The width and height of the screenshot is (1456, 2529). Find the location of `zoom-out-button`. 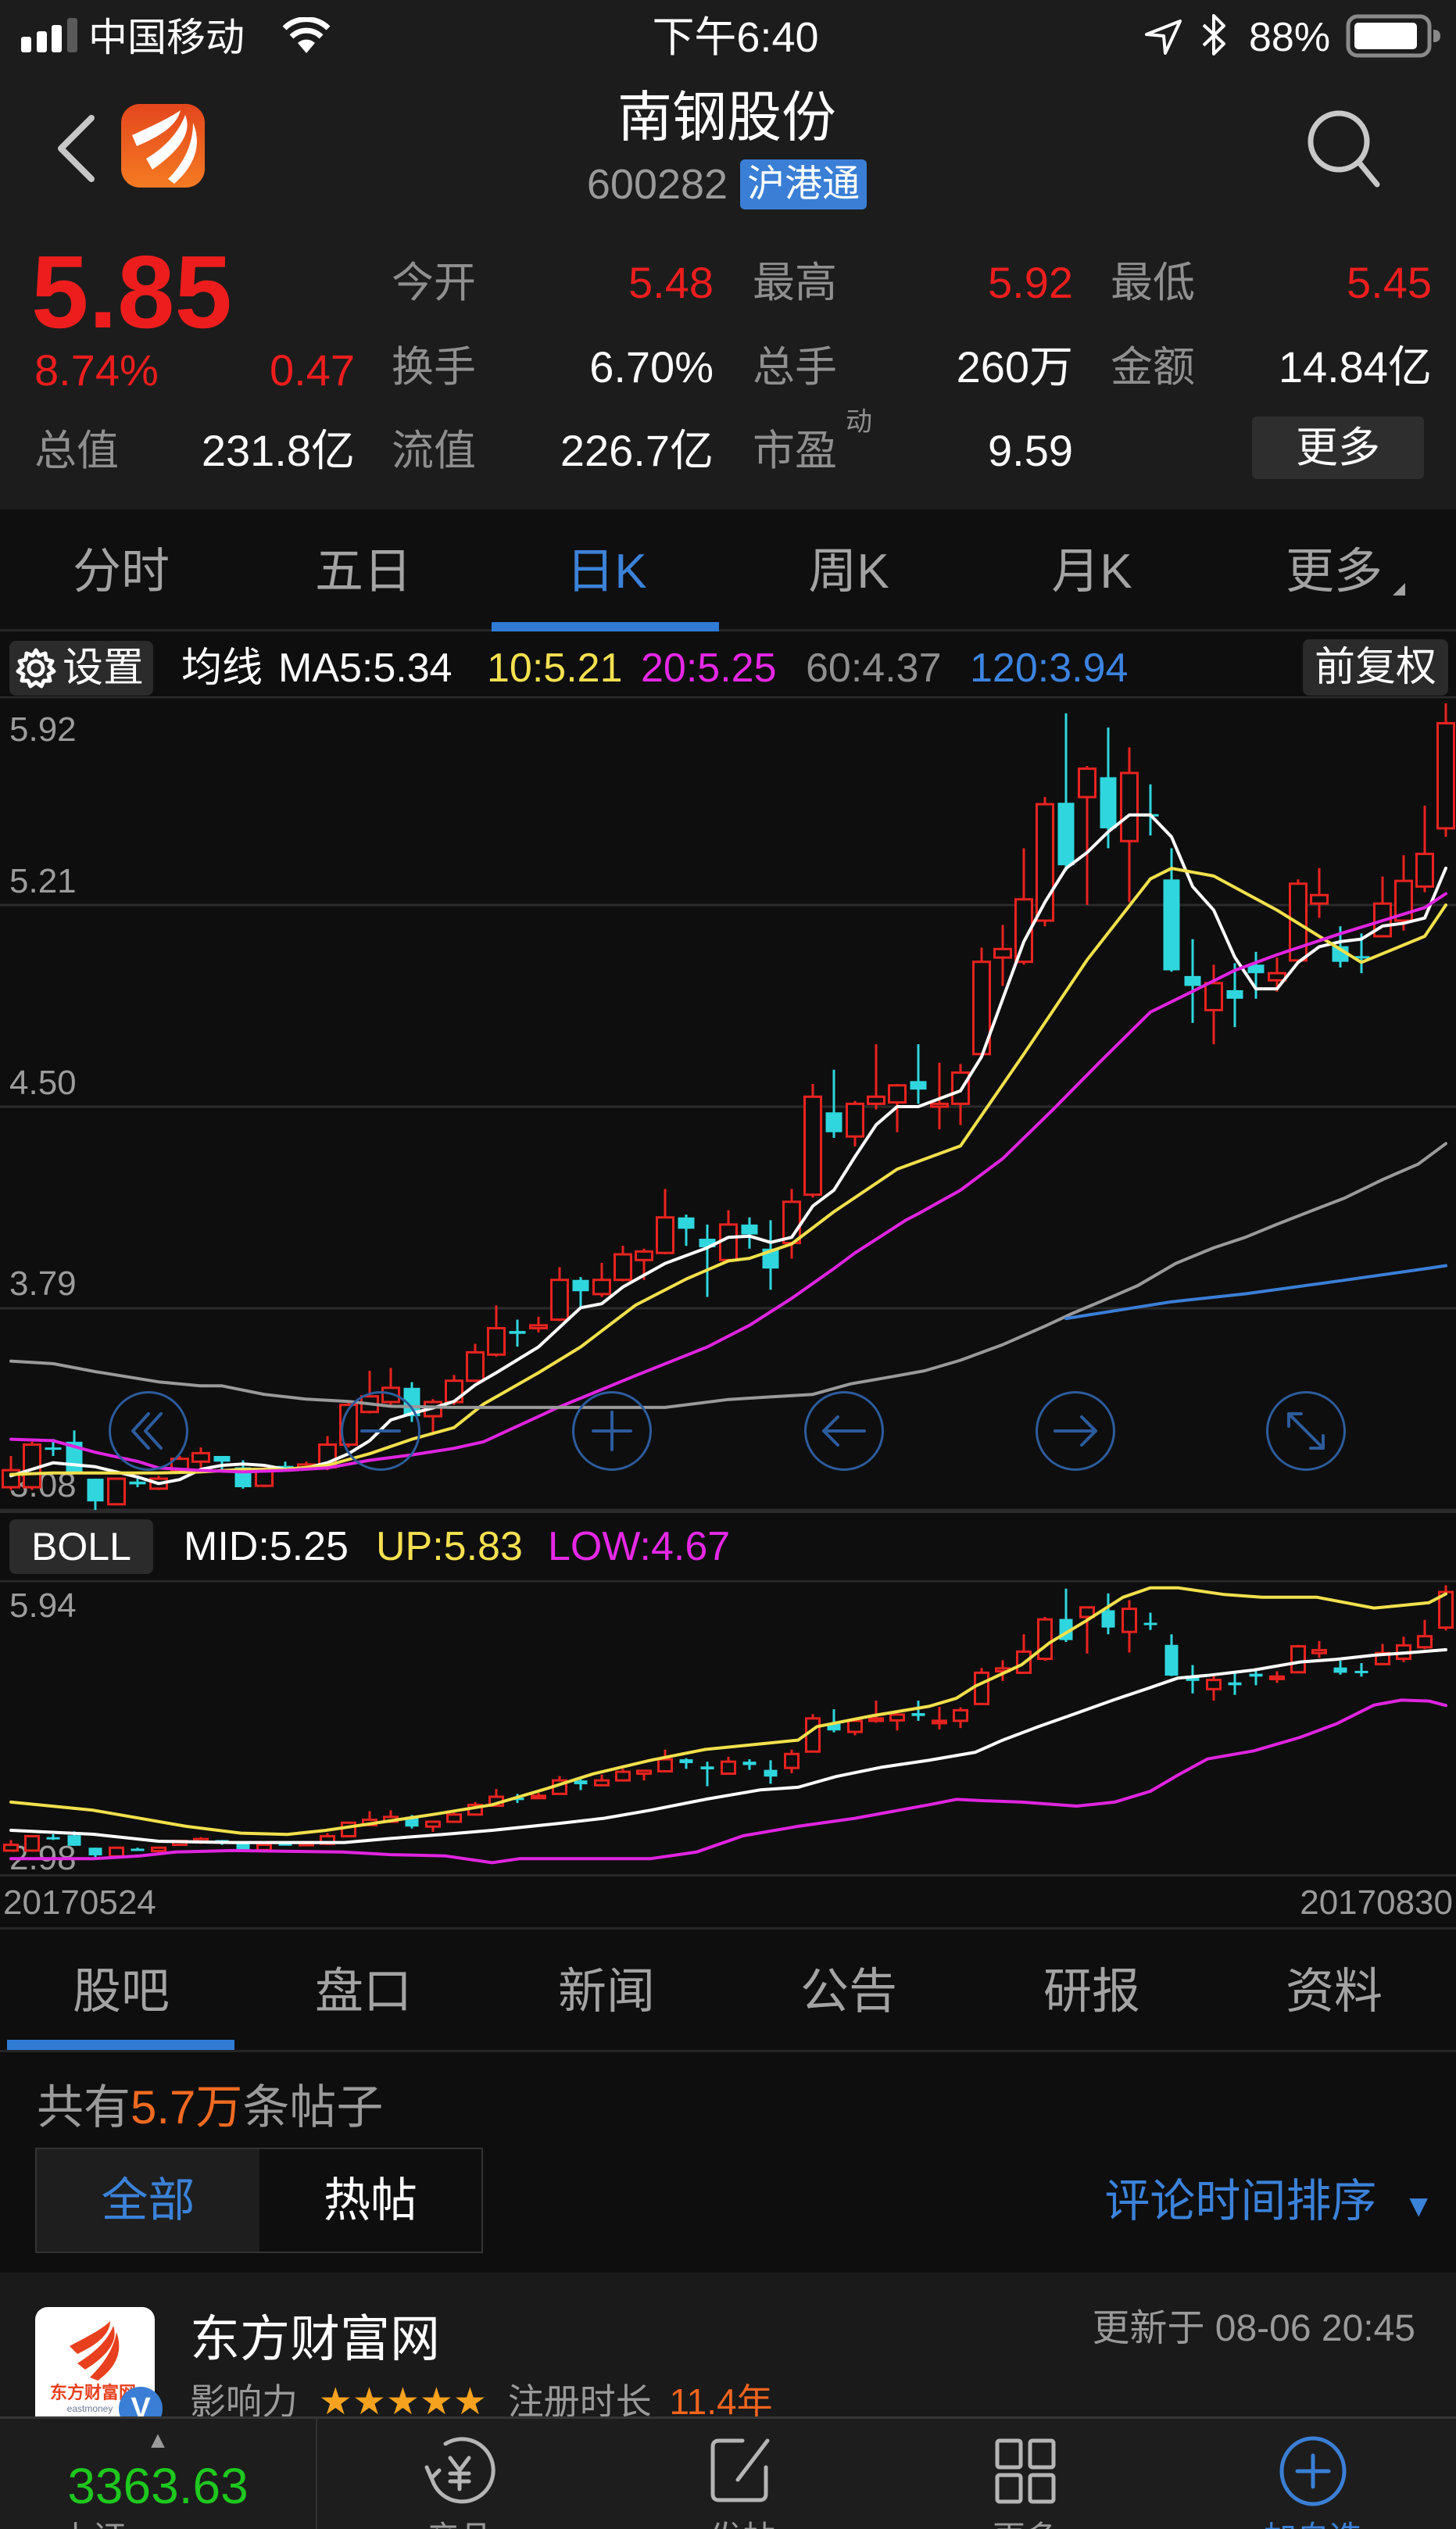

zoom-out-button is located at coordinates (380, 1431).